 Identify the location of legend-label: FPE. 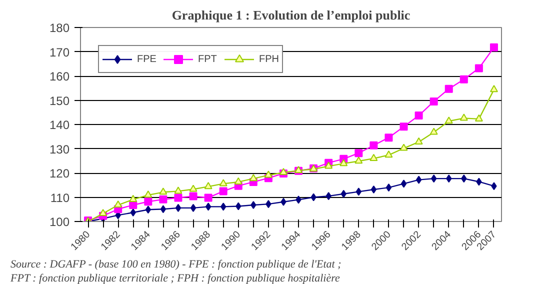
(147, 59).